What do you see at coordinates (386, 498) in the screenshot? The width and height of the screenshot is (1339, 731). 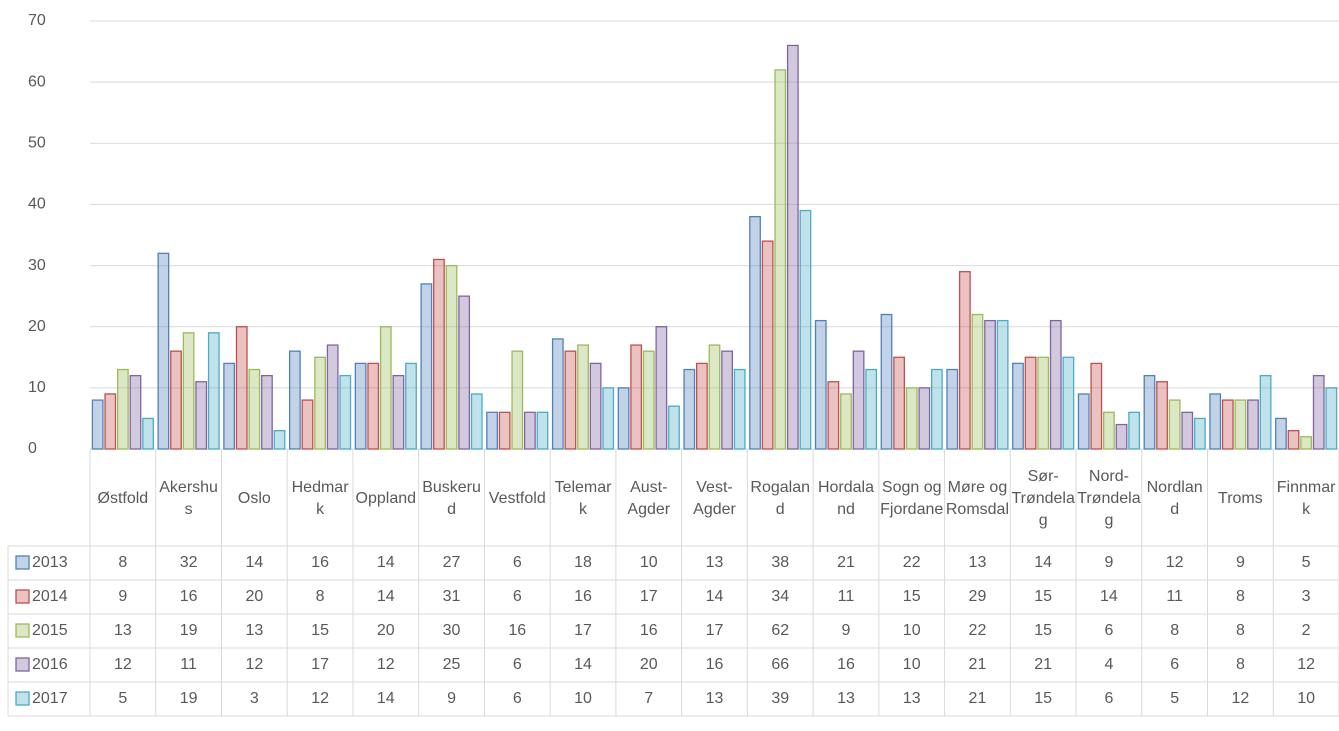 I see `x-tick-label: Oppland` at bounding box center [386, 498].